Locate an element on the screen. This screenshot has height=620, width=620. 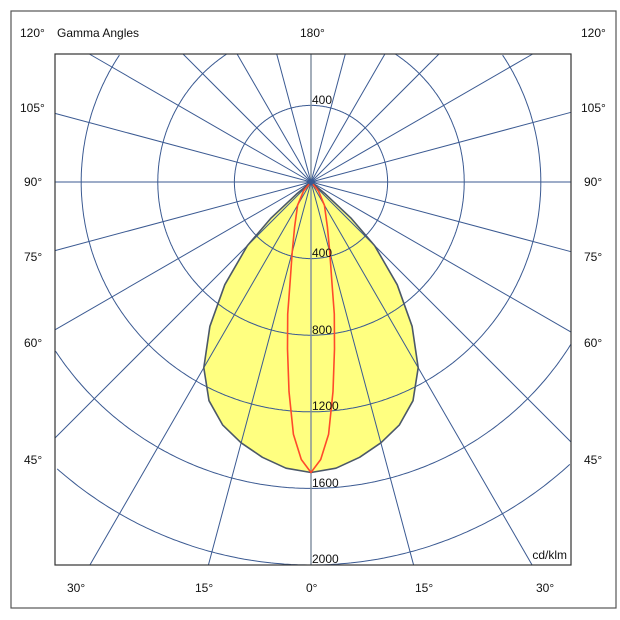
angle-label-top-center: 180° is located at coordinates (312, 33).